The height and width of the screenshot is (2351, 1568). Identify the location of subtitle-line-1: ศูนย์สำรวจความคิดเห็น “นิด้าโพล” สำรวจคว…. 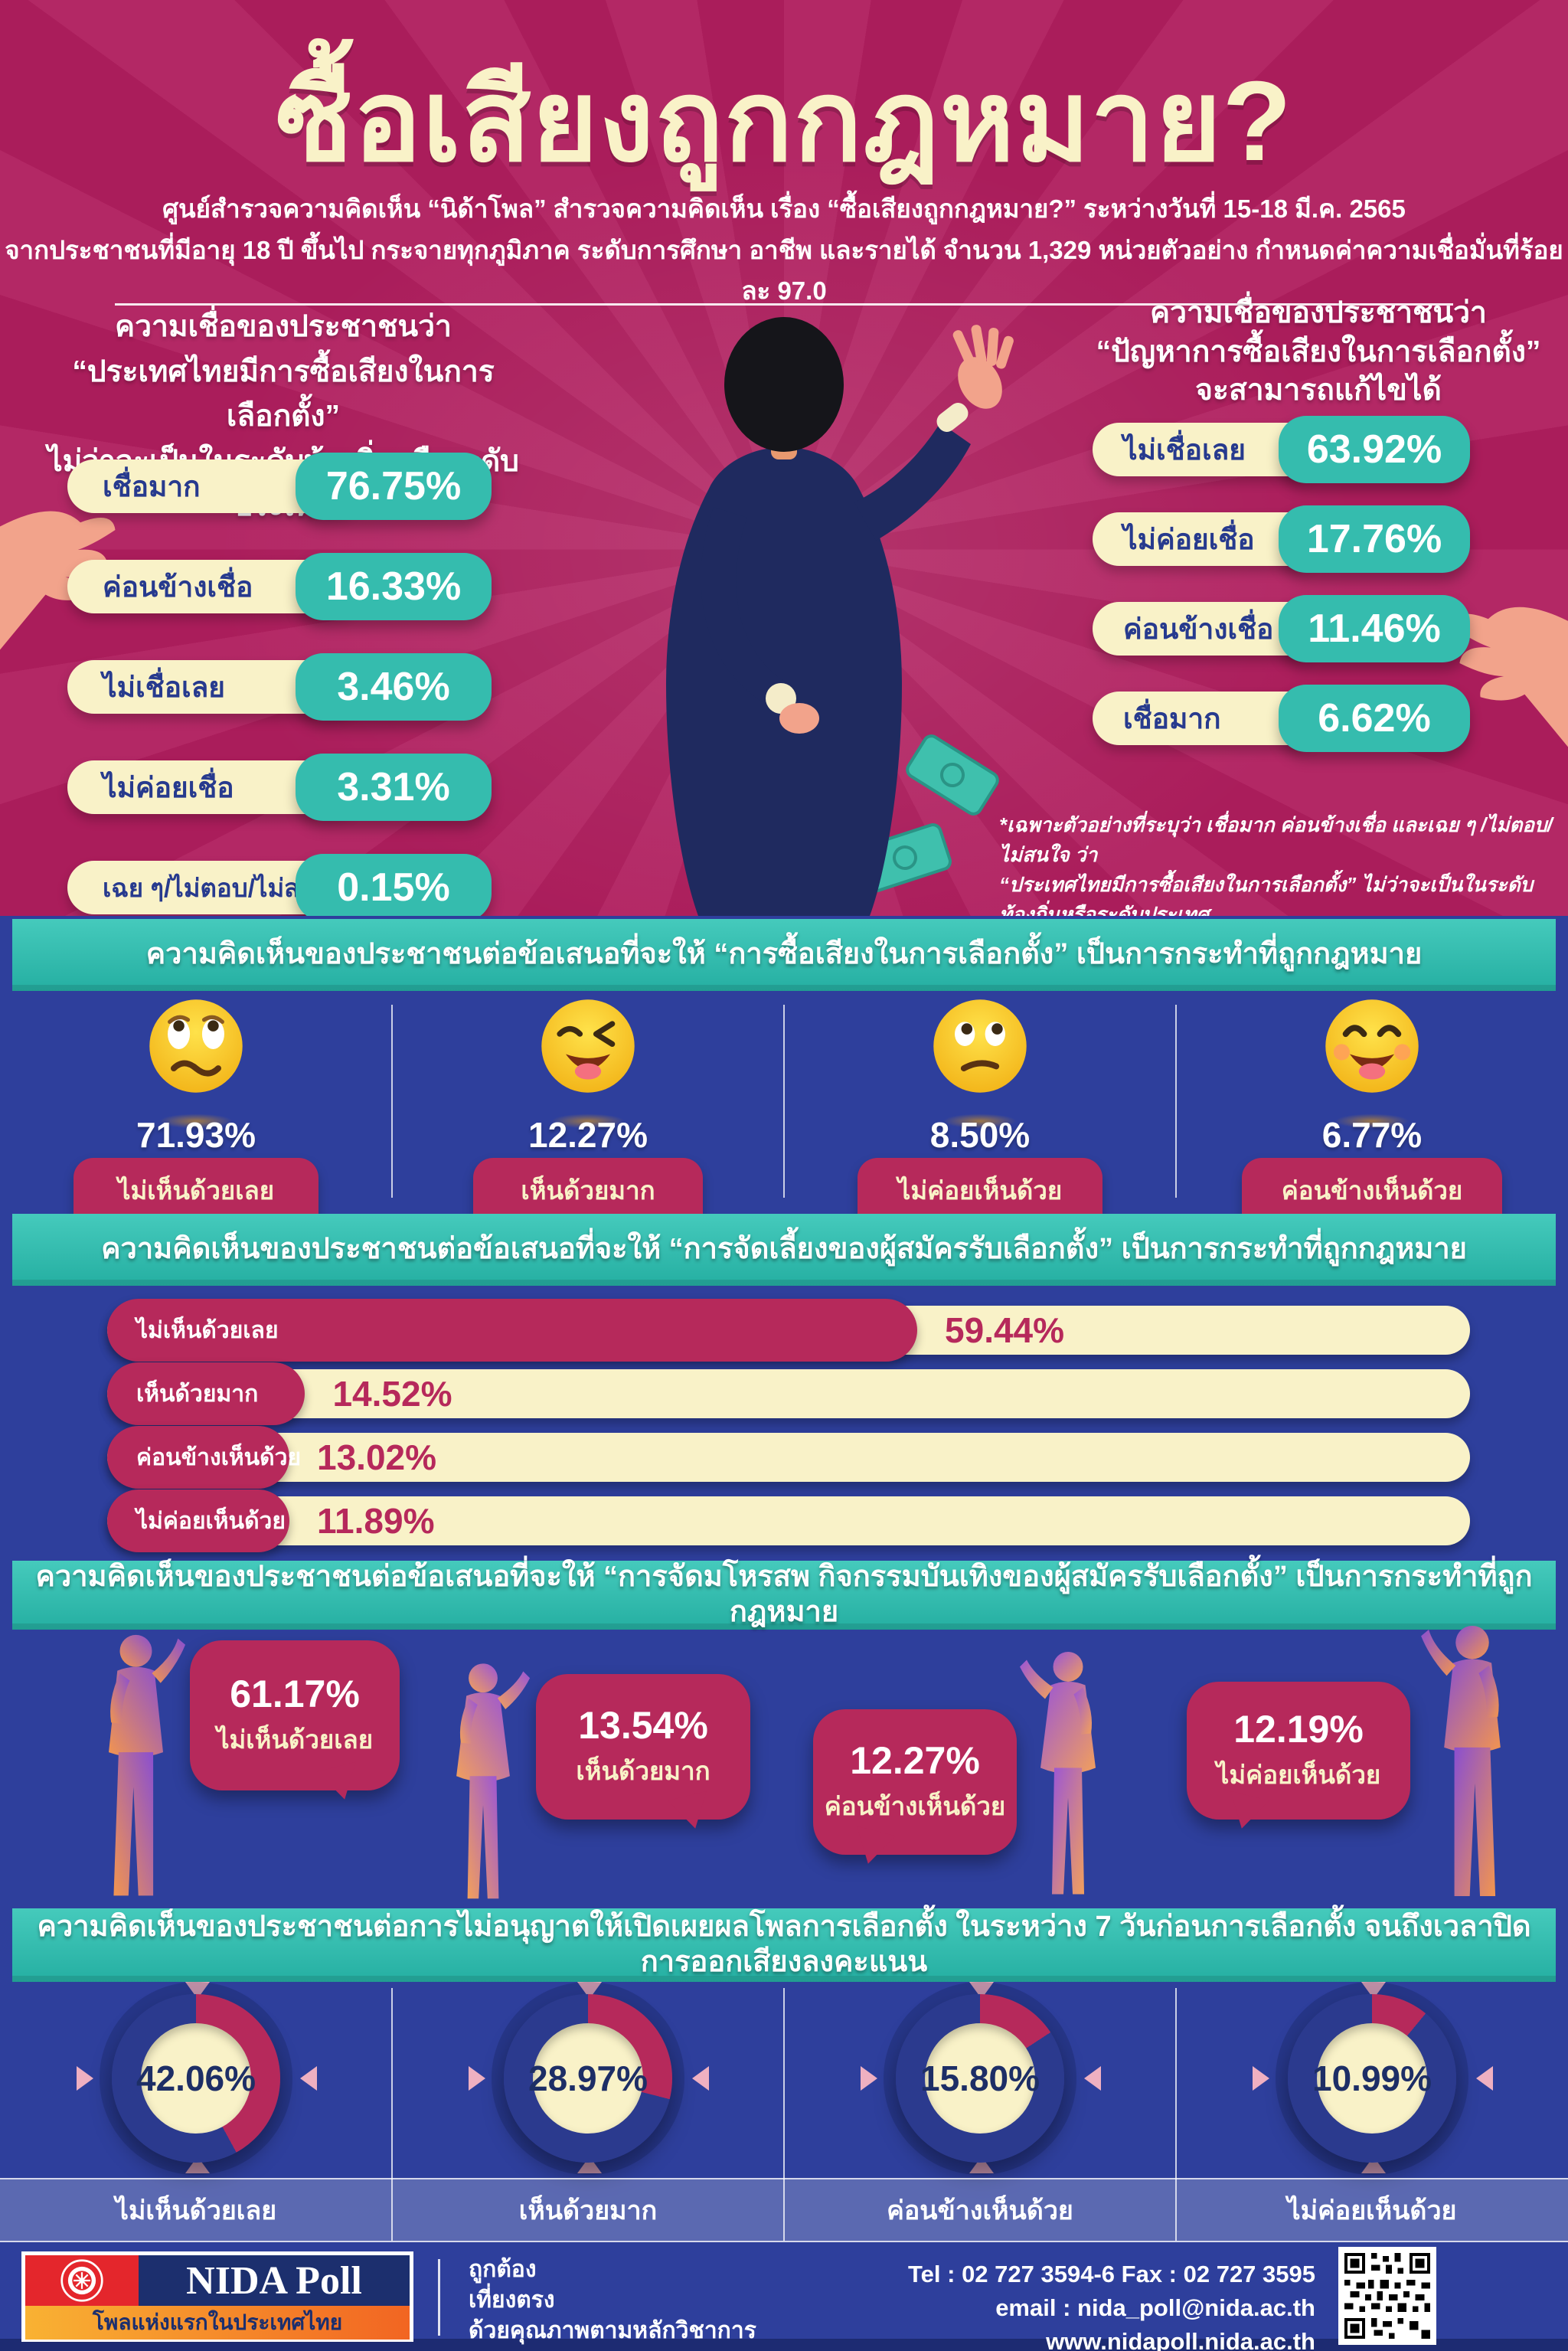
(784, 209).